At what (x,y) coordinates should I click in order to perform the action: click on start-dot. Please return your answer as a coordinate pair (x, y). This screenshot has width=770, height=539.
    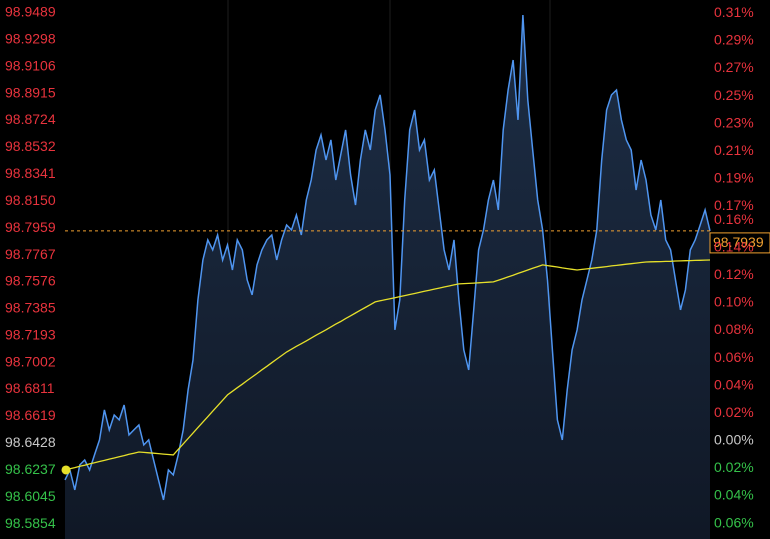
    Looking at the image, I should click on (66, 470).